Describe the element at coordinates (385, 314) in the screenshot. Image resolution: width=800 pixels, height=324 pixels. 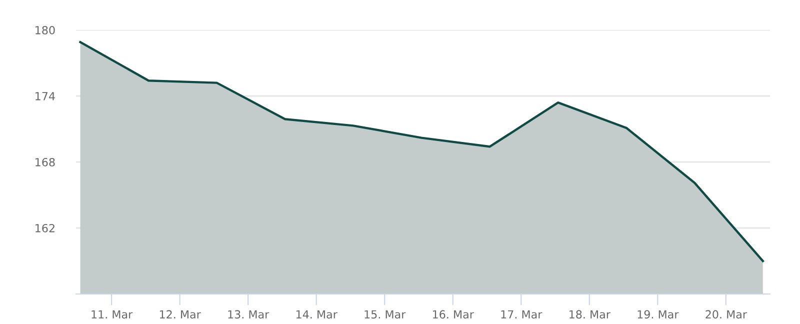
I see `x-tick-label: 15. Mar` at that location.